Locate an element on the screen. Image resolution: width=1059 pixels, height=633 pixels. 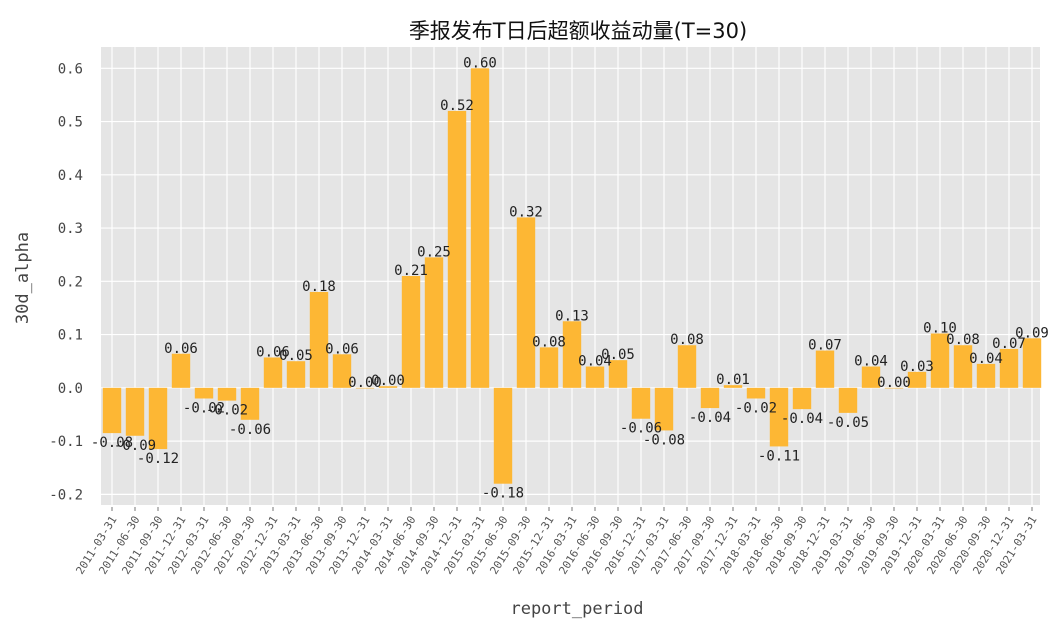
y-axis-label: 30d_alpha is located at coordinates (23, 278).